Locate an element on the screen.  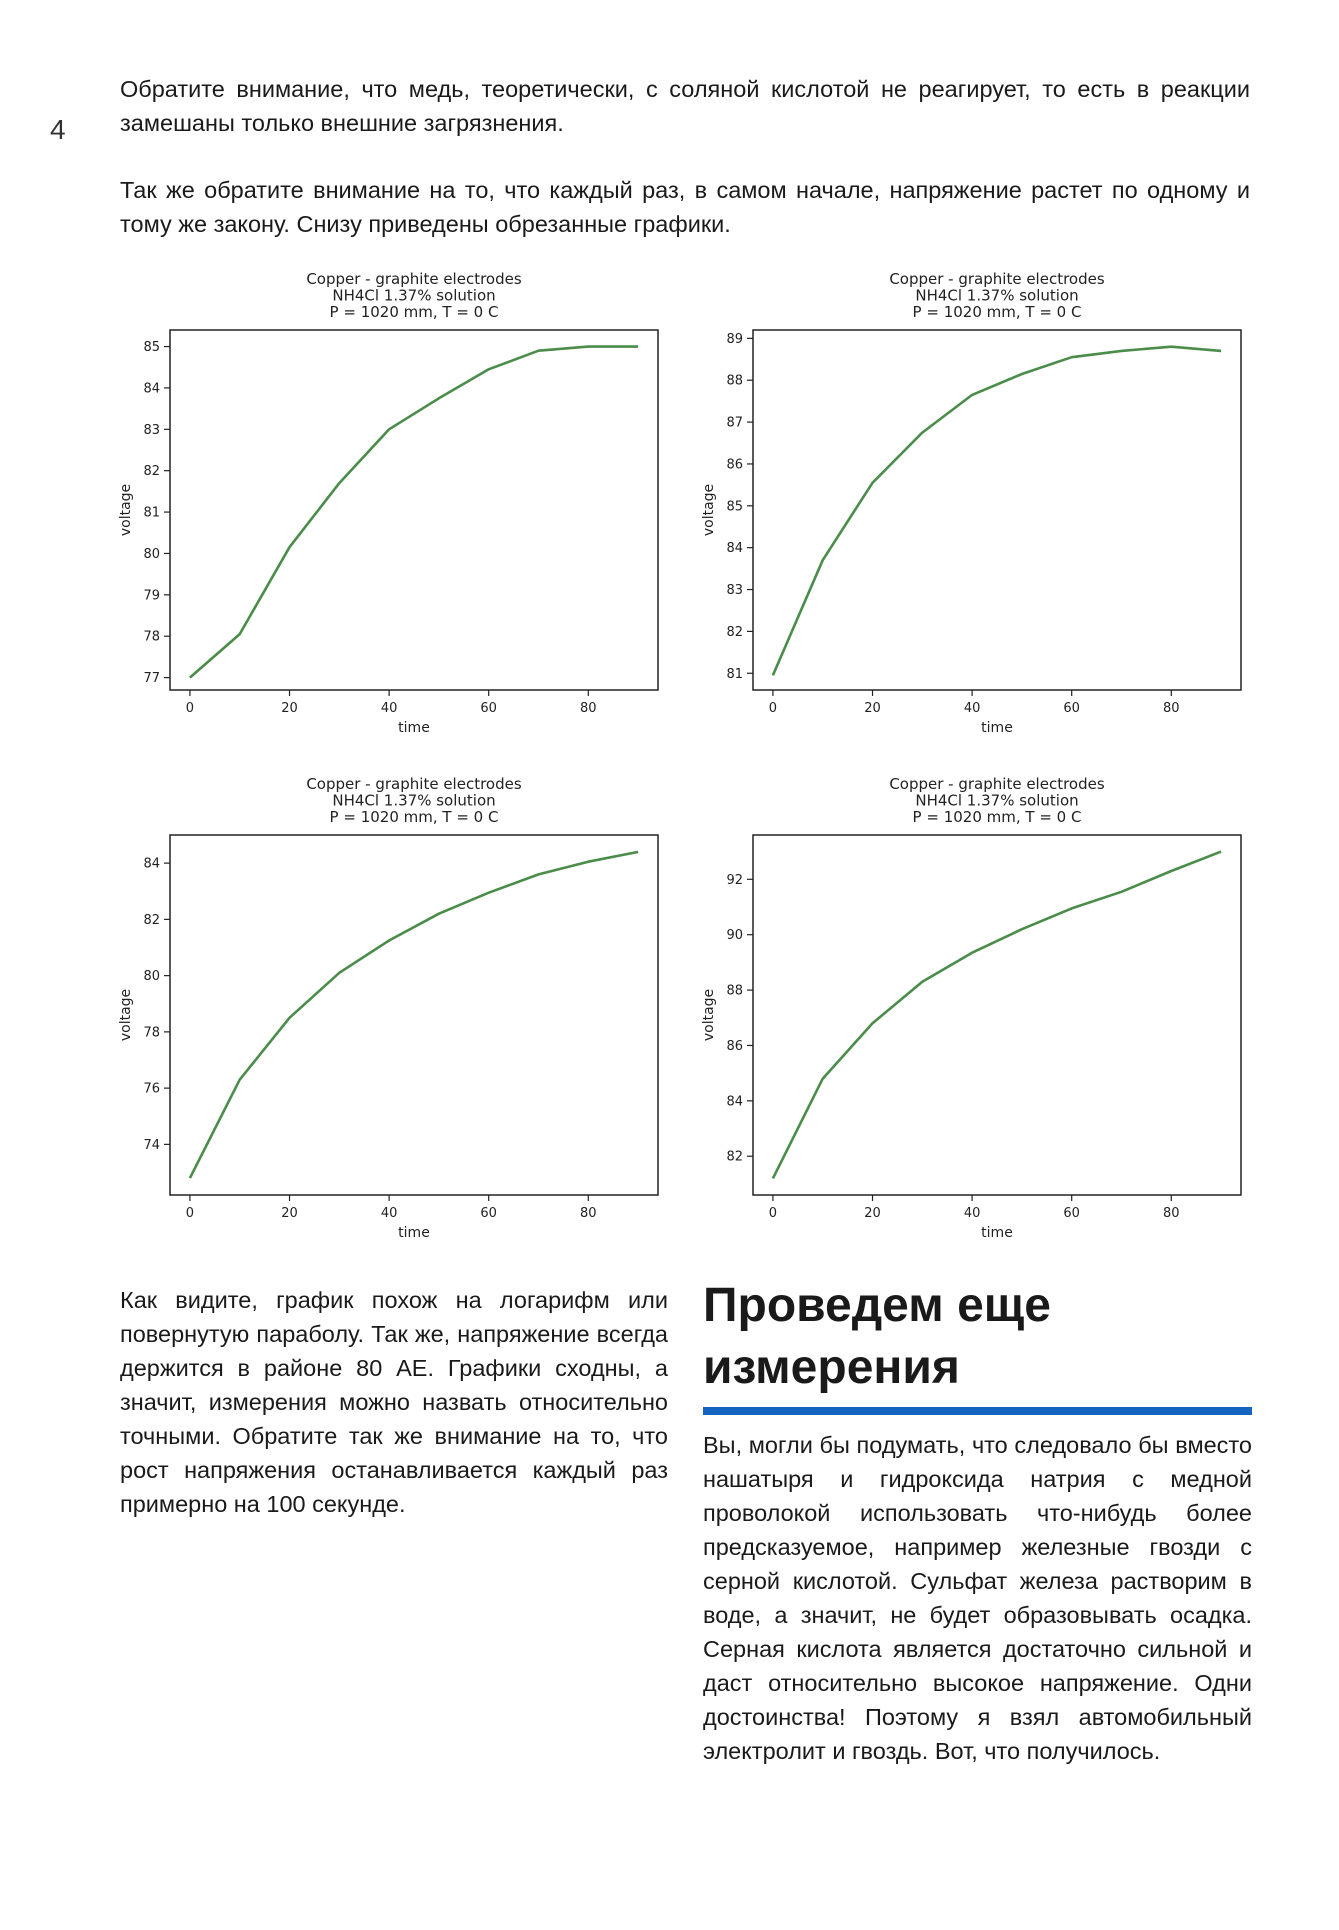
y-tick-label: 92 is located at coordinates (734, 880).